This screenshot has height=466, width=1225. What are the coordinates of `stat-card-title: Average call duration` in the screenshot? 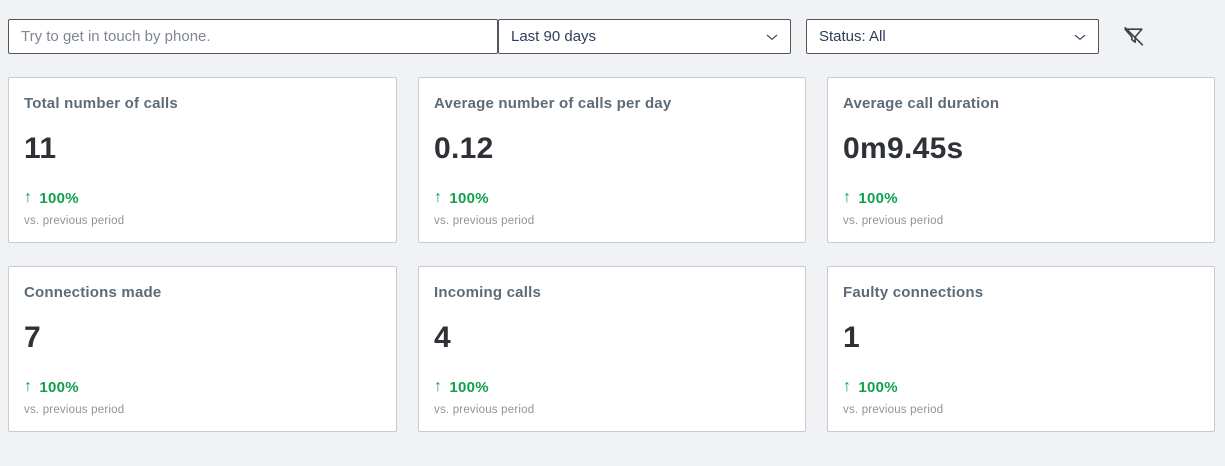 It's located at (921, 103).